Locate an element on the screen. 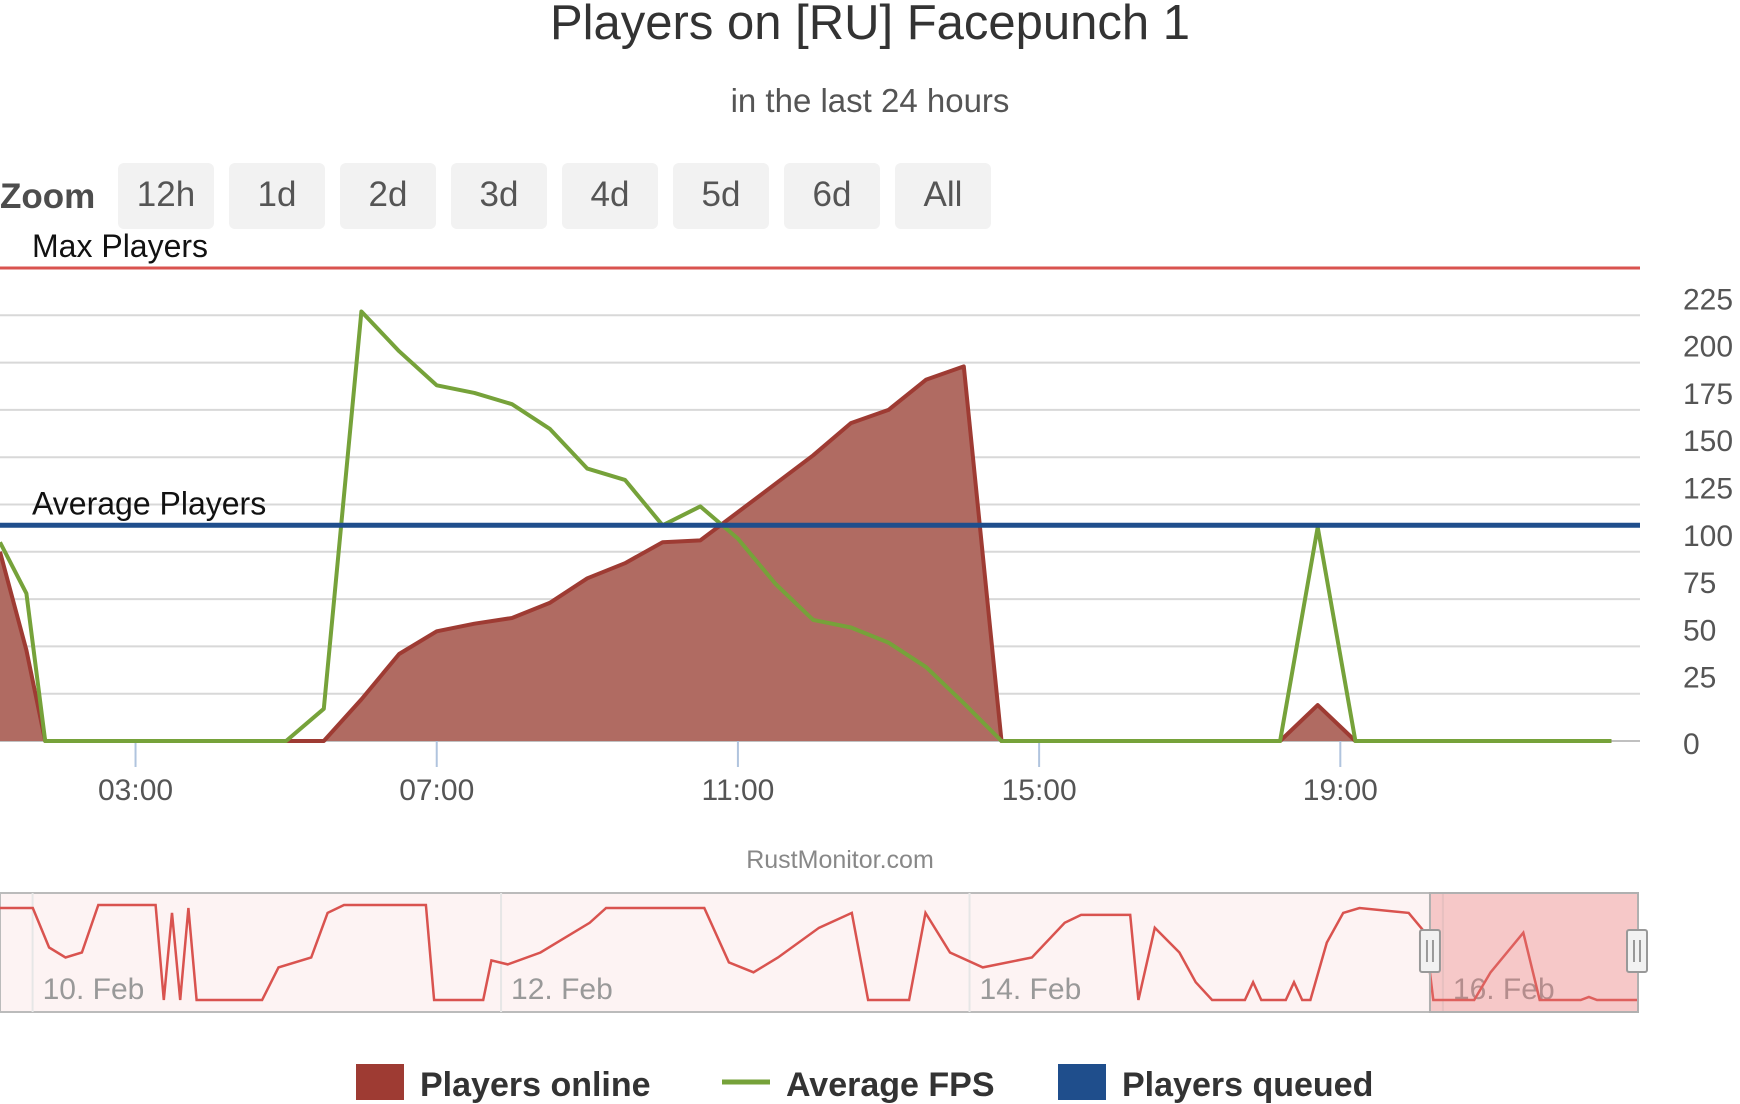 The width and height of the screenshot is (1740, 1104). zoom-button-label: 6d is located at coordinates (832, 194).